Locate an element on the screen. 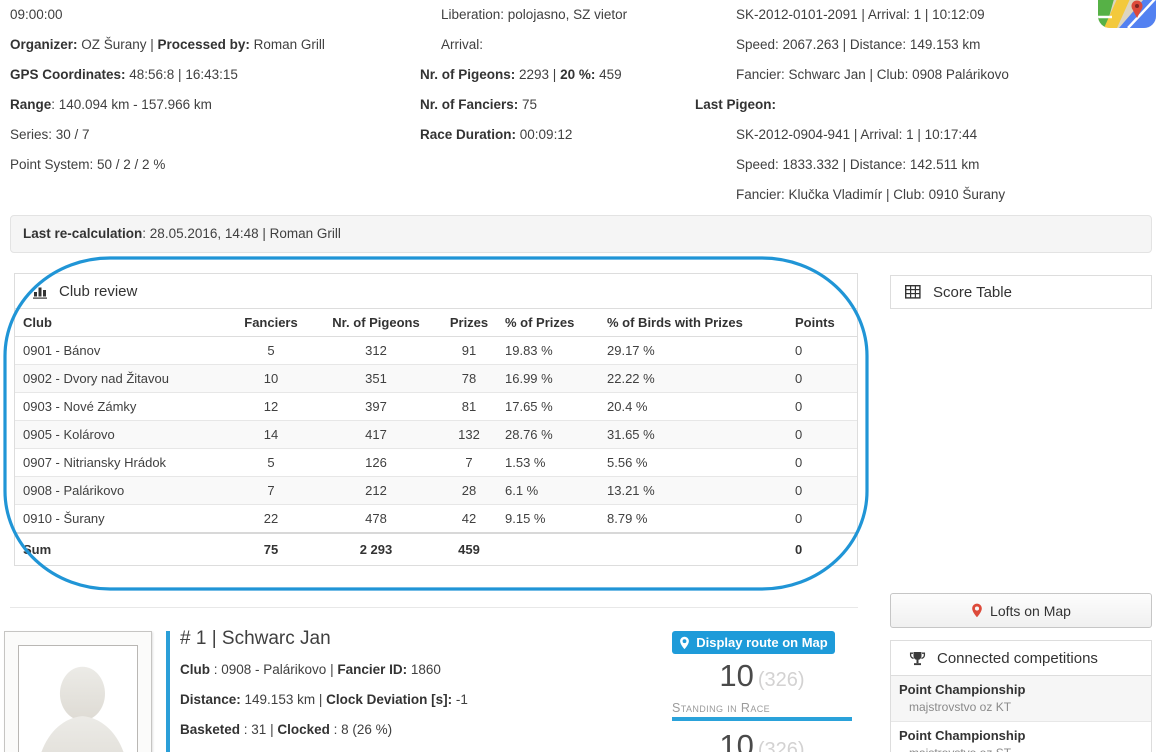  table-cell: 14 is located at coordinates (271, 434).